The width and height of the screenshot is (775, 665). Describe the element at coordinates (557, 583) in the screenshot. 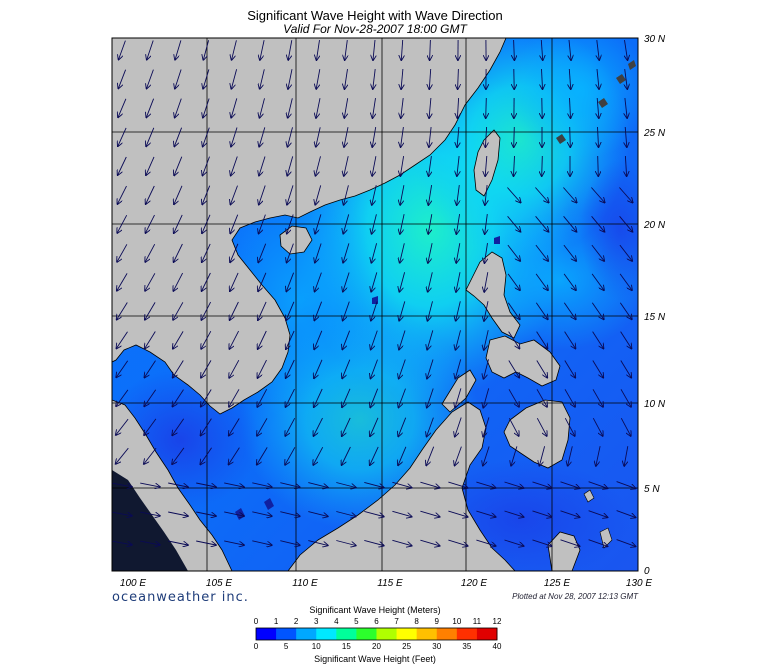

I see `lon-label-125e: 125 E` at that location.